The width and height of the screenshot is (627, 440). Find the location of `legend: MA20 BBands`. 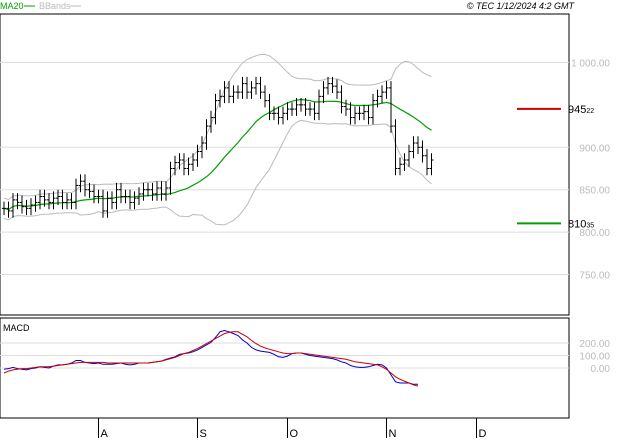

legend: MA20 BBands is located at coordinates (40, 6).